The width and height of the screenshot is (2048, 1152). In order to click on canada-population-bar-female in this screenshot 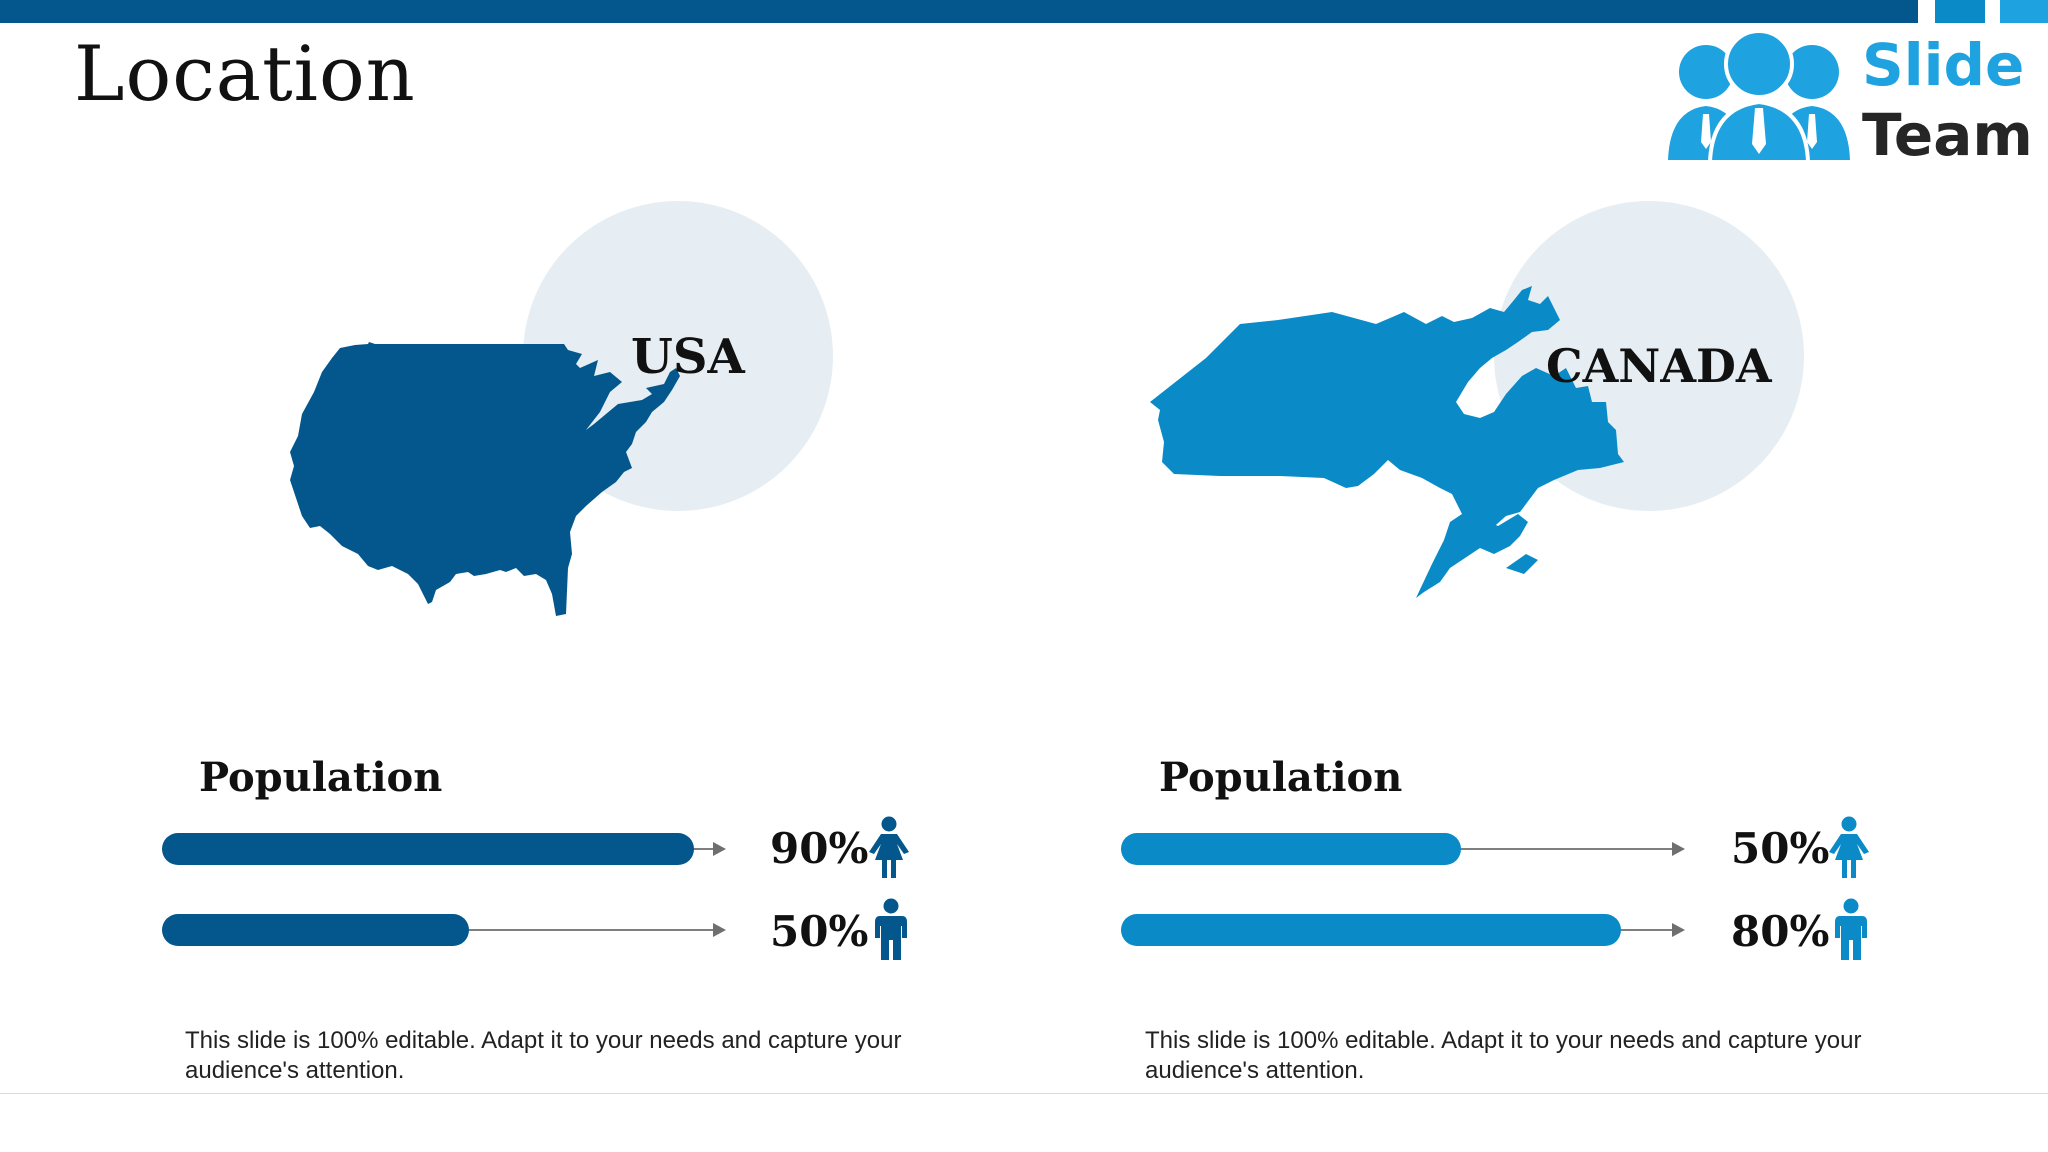, I will do `click(1403, 849)`.